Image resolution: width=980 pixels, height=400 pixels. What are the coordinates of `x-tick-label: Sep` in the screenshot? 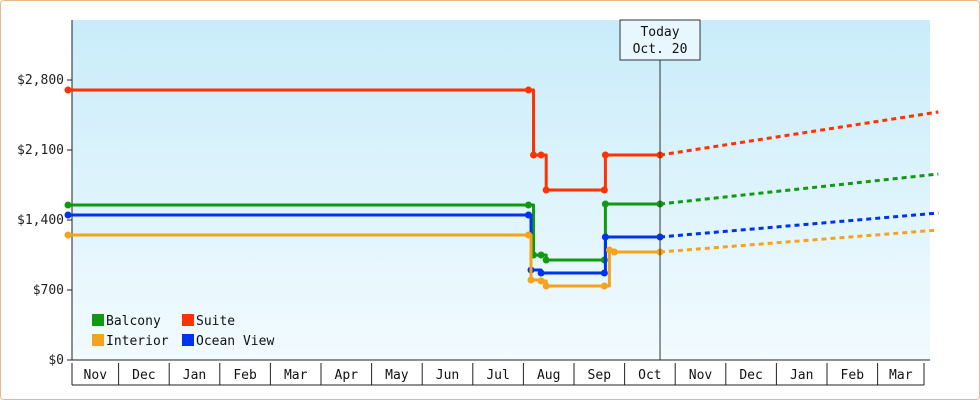 It's located at (600, 375).